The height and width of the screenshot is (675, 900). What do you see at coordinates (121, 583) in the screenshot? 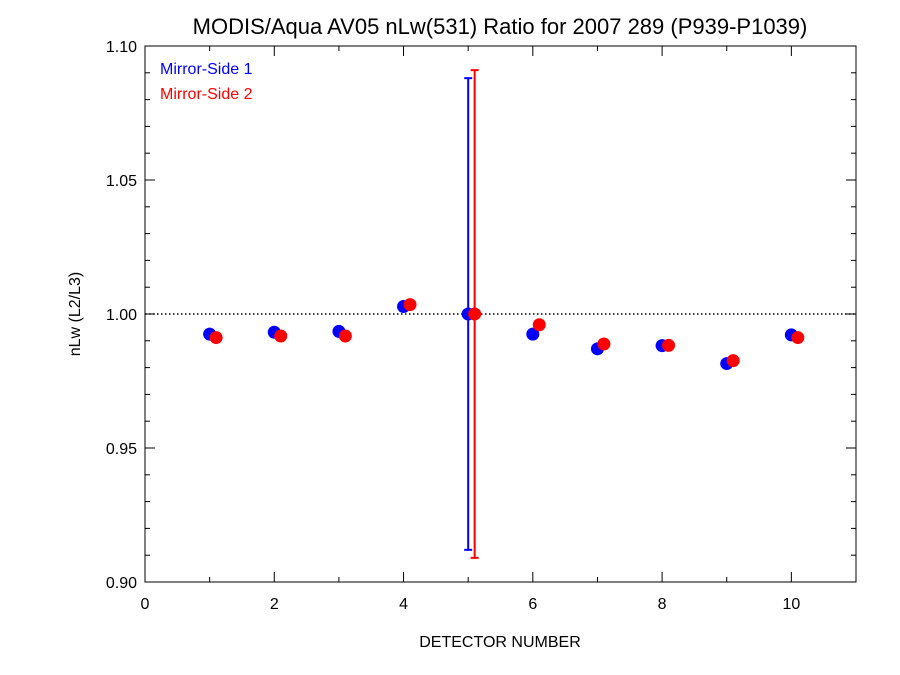
I see `y-tick-label: 0.90` at bounding box center [121, 583].